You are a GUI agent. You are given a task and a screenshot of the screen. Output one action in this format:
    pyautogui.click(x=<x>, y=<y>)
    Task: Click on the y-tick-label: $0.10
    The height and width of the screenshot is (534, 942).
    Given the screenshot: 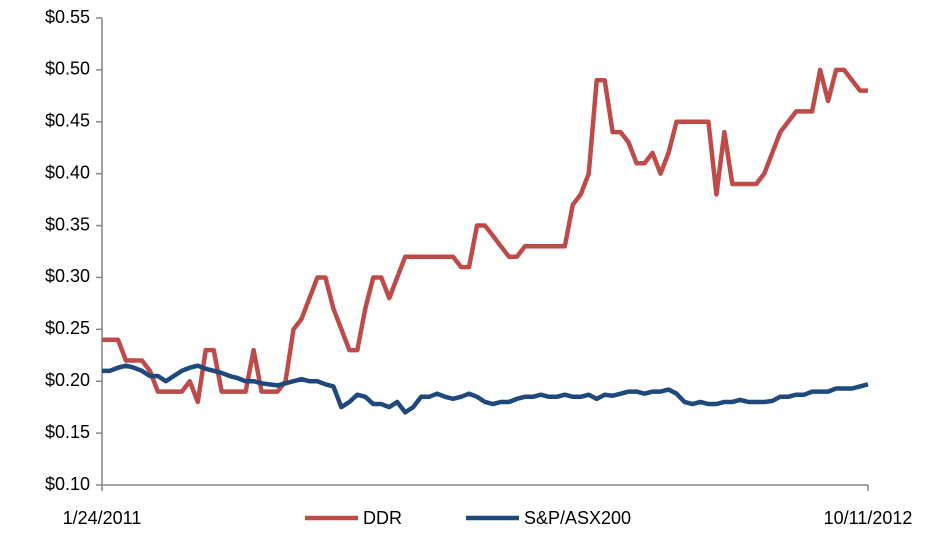 What is the action you would take?
    pyautogui.click(x=67, y=484)
    